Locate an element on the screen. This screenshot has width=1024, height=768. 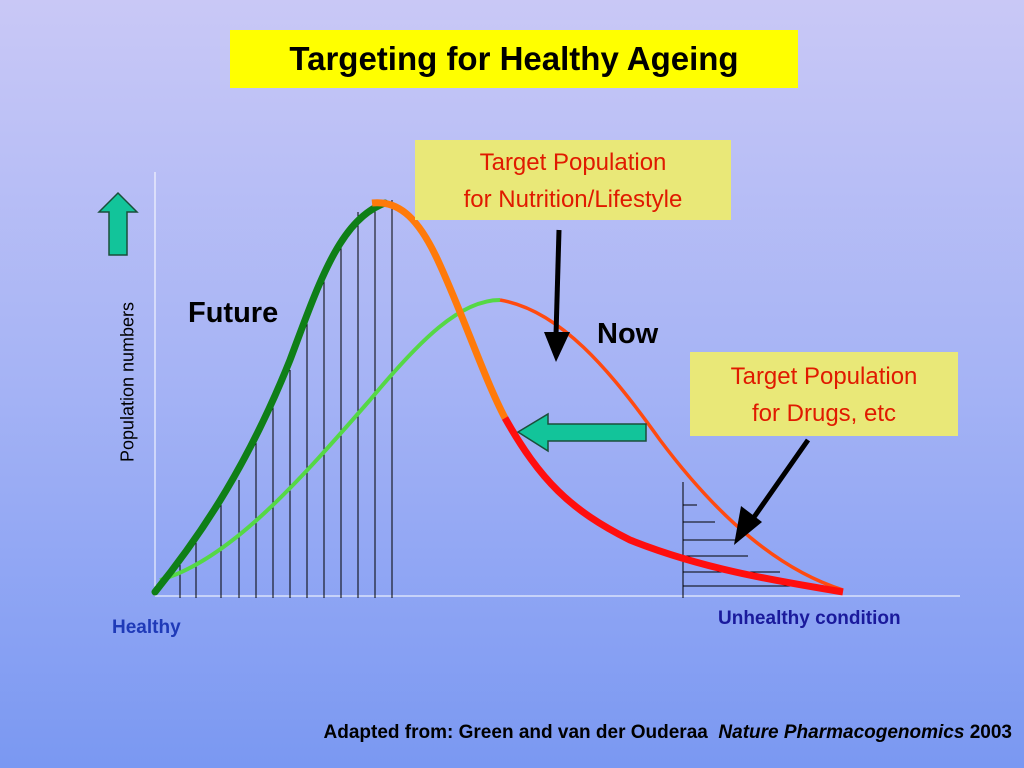
now-curve is located at coordinates (330, 440).